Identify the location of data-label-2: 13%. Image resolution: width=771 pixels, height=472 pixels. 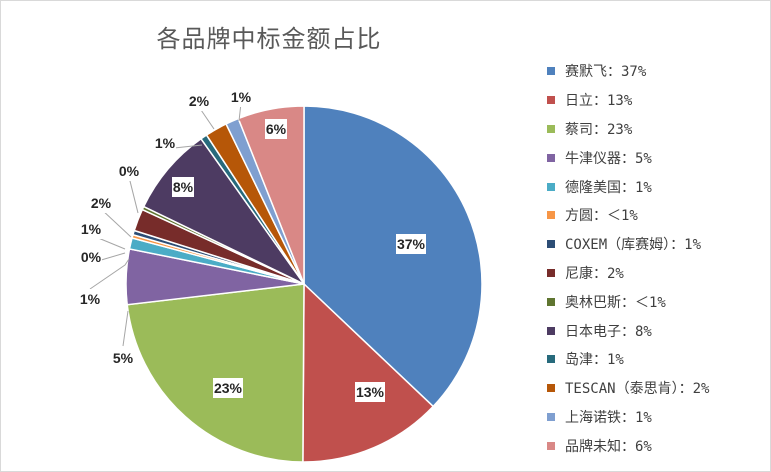
(370, 392).